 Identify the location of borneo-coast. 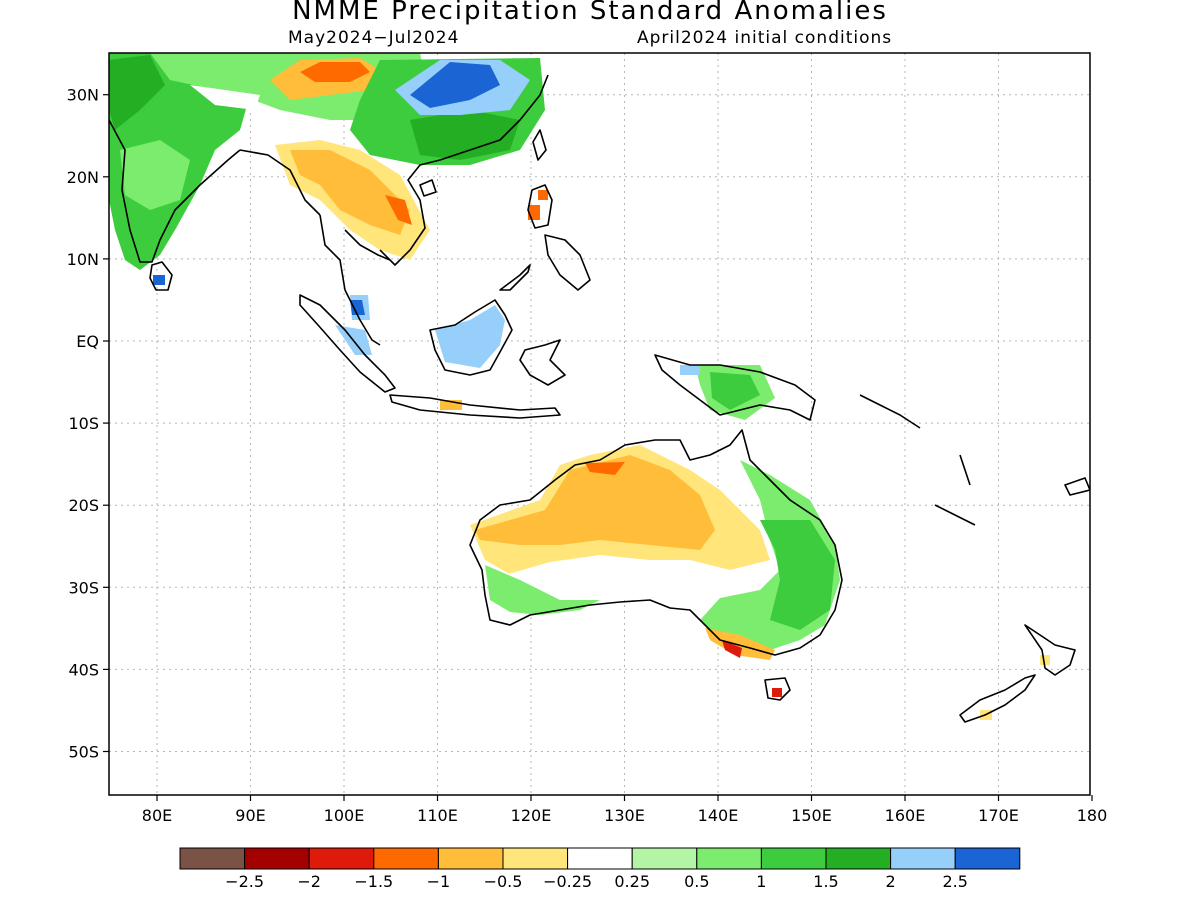
(471, 337).